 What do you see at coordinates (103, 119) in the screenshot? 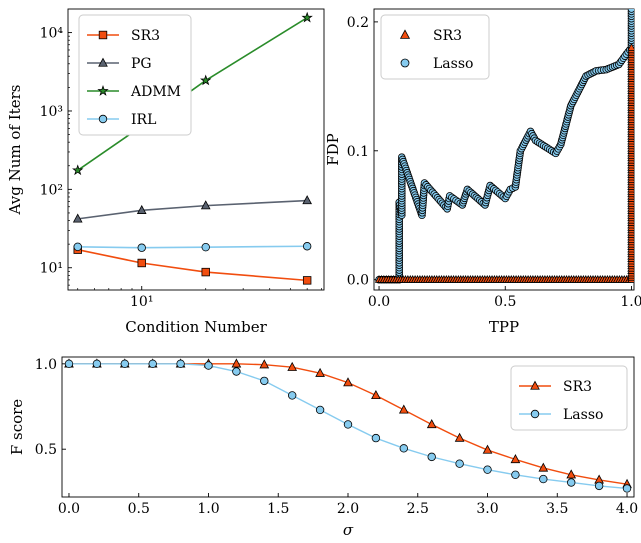
I see `legend-marker-irl` at bounding box center [103, 119].